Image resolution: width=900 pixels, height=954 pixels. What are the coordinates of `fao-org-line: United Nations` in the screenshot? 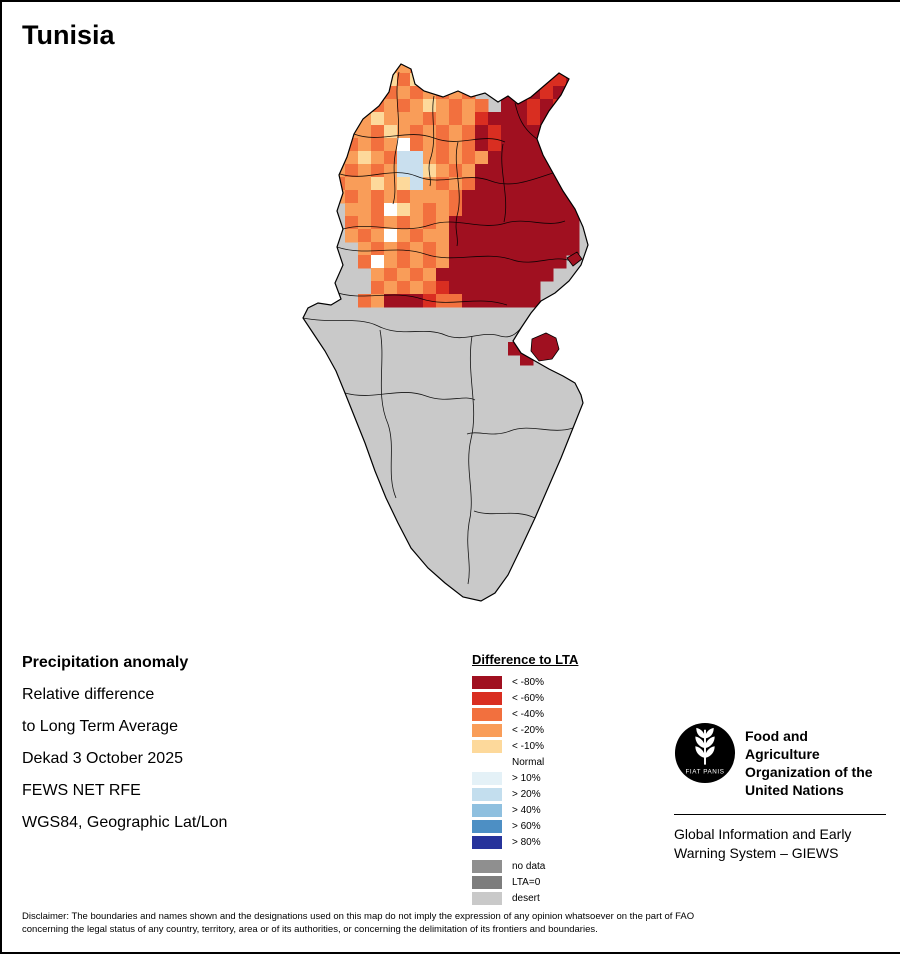 It's located at (794, 790).